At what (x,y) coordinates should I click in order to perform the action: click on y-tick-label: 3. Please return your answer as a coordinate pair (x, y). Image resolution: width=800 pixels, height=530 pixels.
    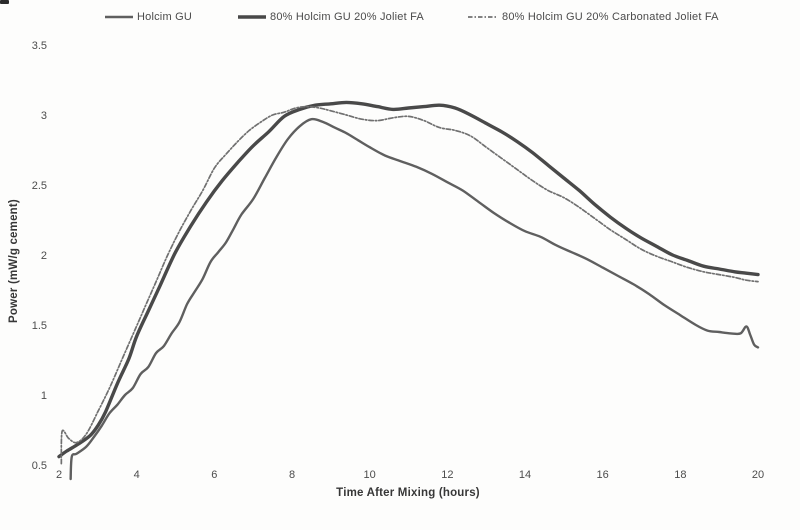
    Looking at the image, I should click on (44, 116).